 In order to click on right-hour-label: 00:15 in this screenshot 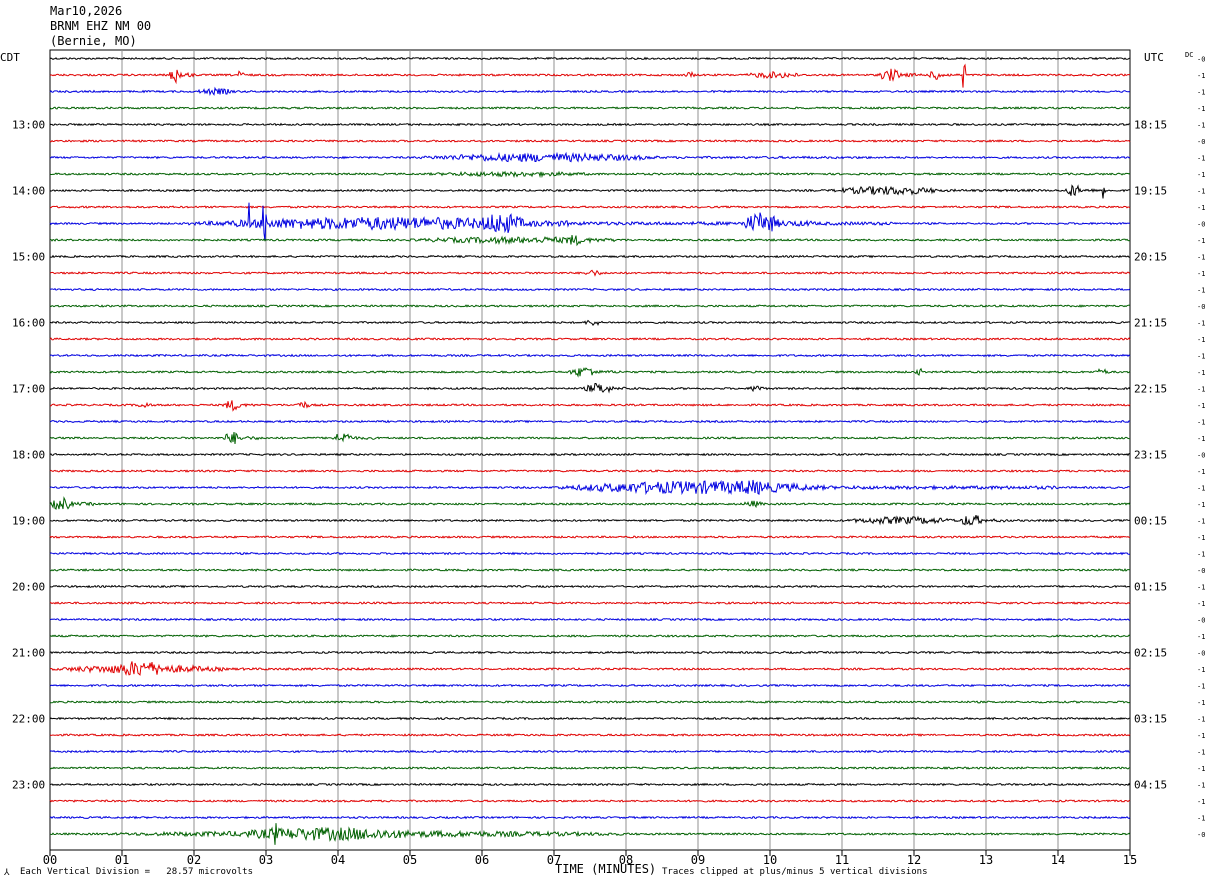, I will do `click(1150, 521)`.